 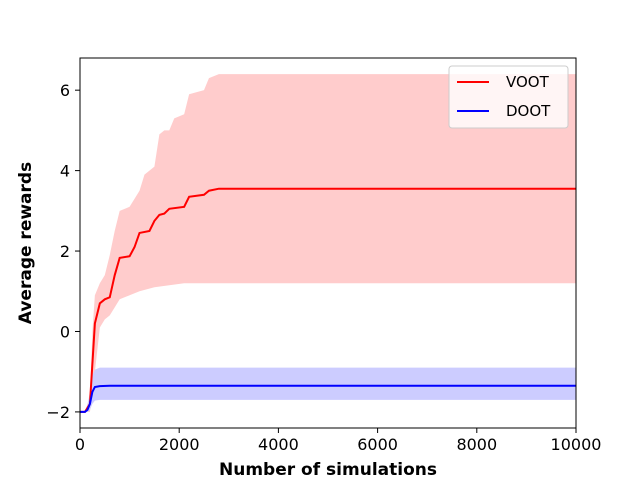 What do you see at coordinates (338, 441) in the screenshot?
I see `x-axis-ticks: 0 2000 4000 6000 8000 10000` at bounding box center [338, 441].